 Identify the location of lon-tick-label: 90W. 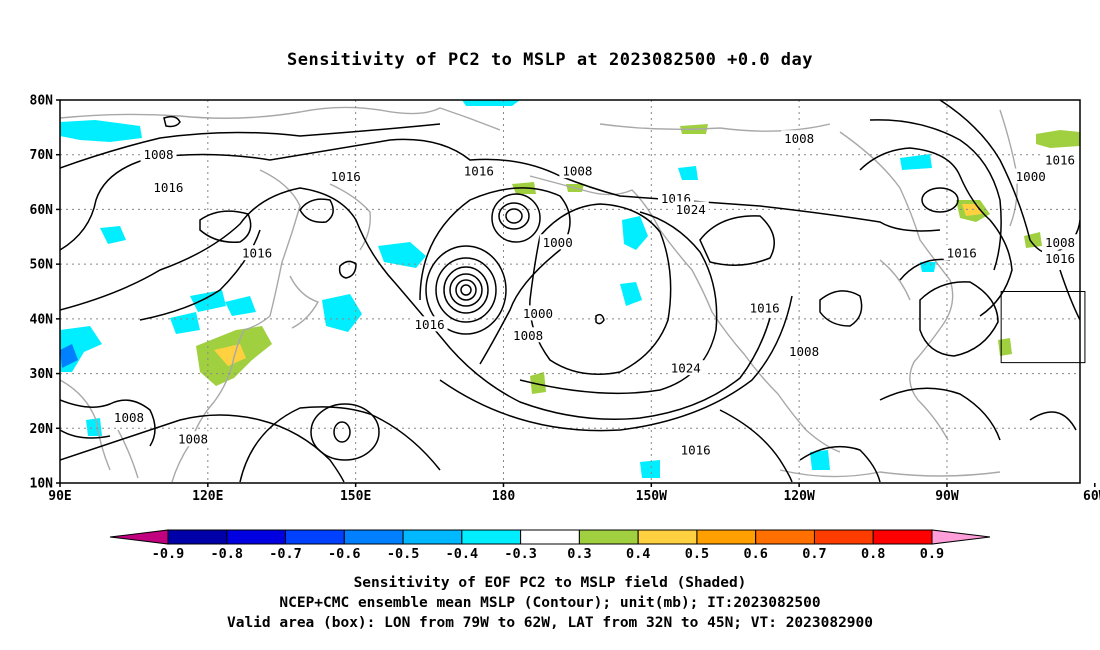
(947, 496).